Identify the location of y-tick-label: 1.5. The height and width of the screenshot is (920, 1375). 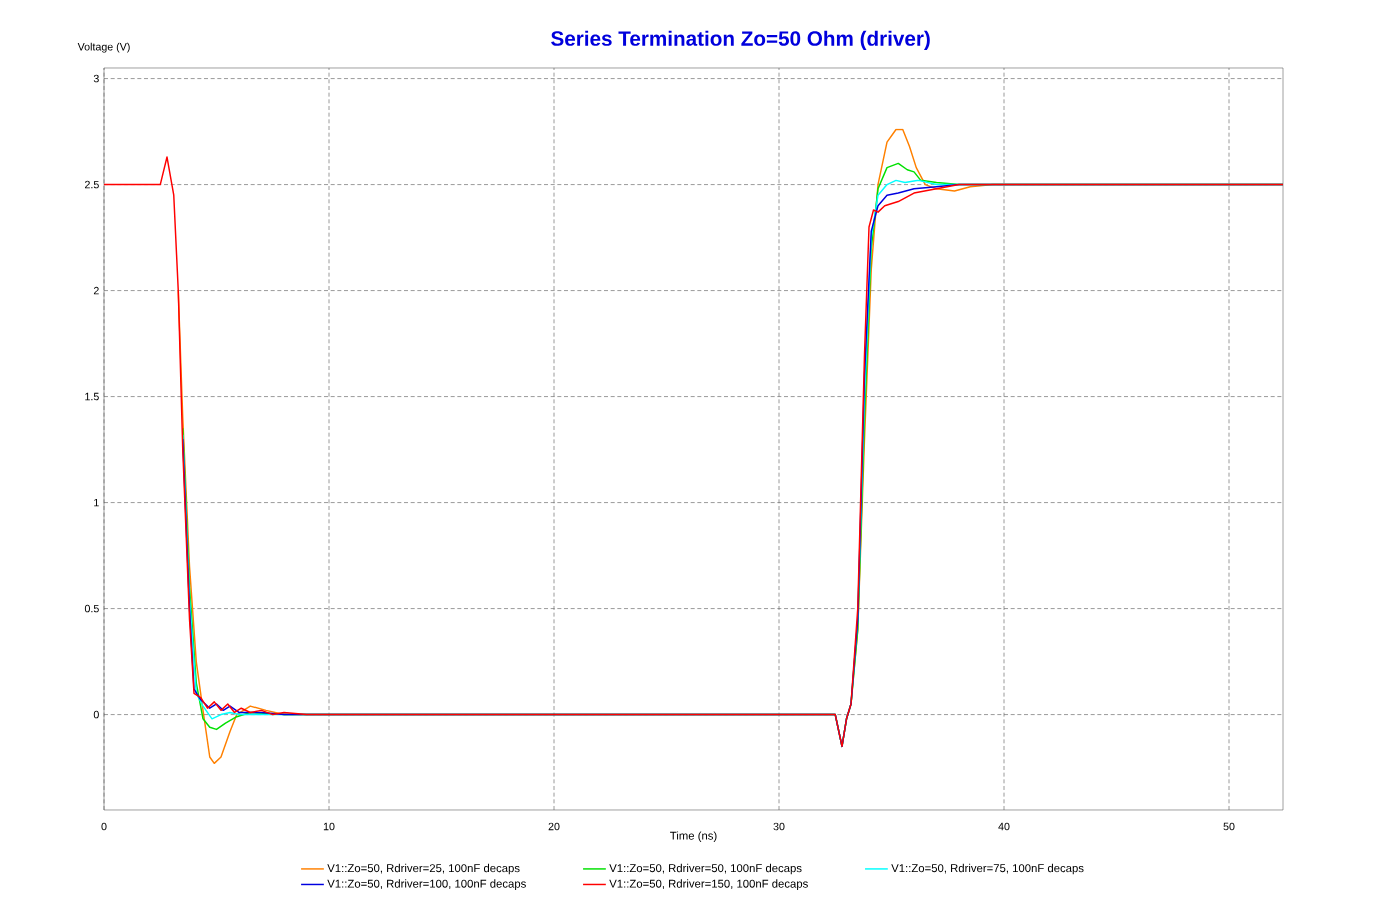
(92, 396).